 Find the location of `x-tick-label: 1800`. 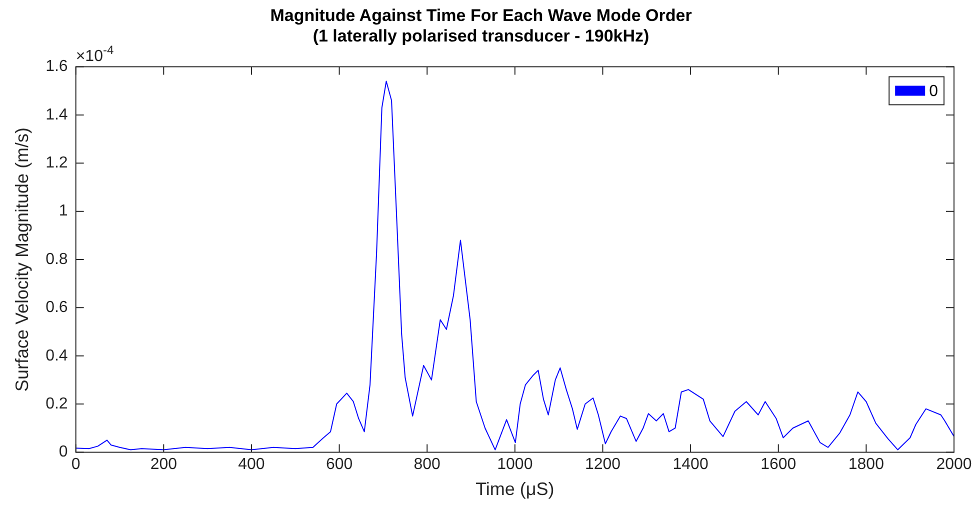

x-tick-label: 1800 is located at coordinates (866, 465).